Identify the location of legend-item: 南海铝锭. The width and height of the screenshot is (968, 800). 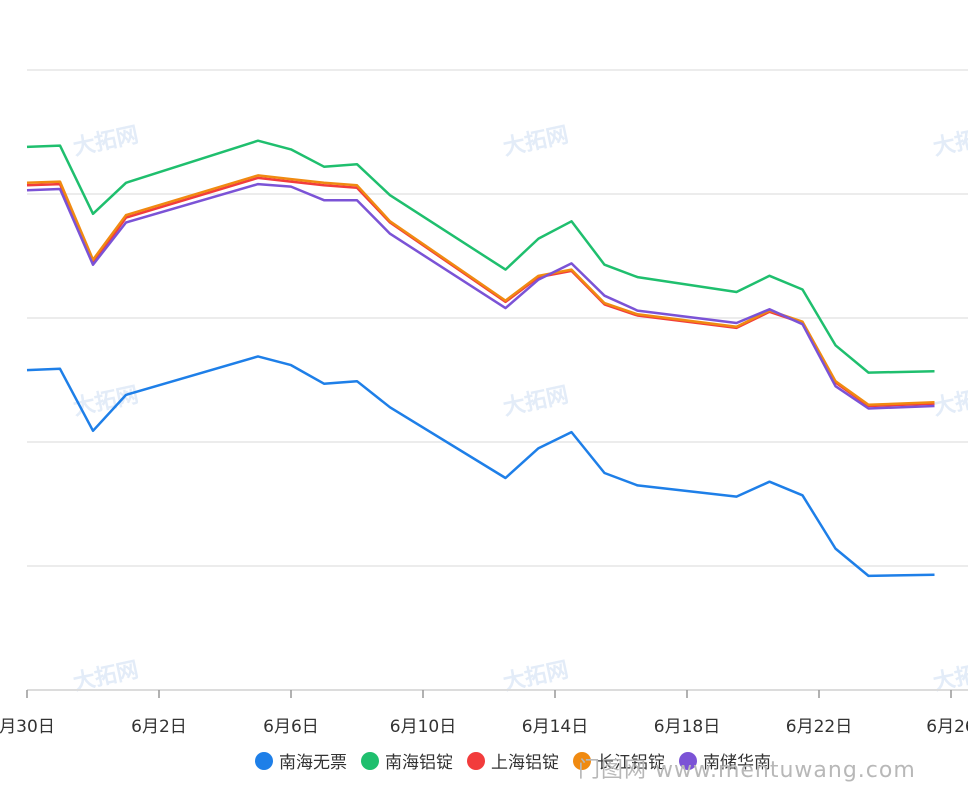
(407, 760).